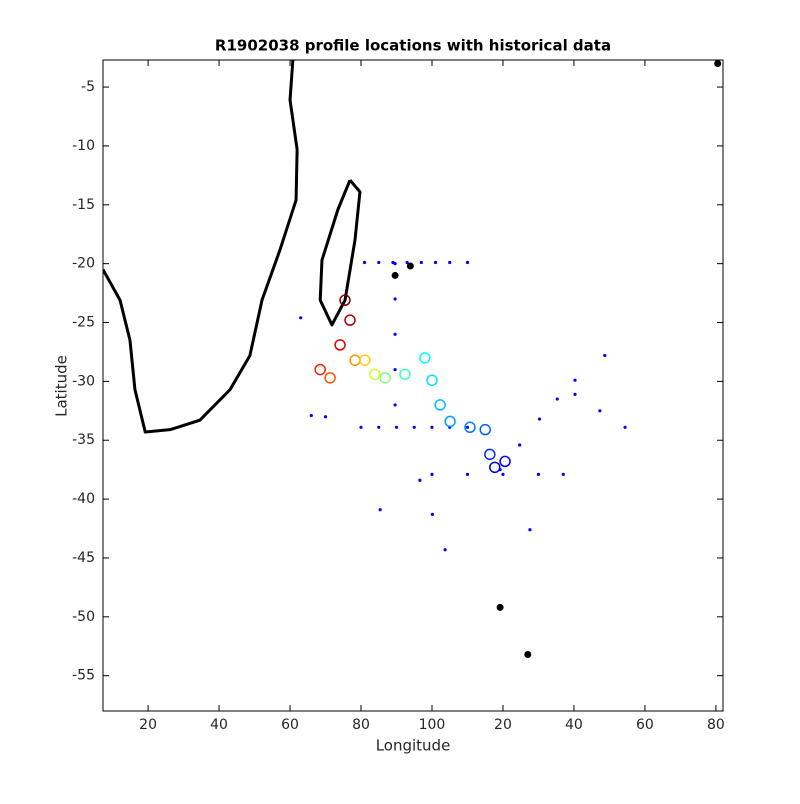 Image resolution: width=800 pixels, height=804 pixels. Describe the element at coordinates (83, 440) in the screenshot. I see `y-tick-label: -35` at that location.